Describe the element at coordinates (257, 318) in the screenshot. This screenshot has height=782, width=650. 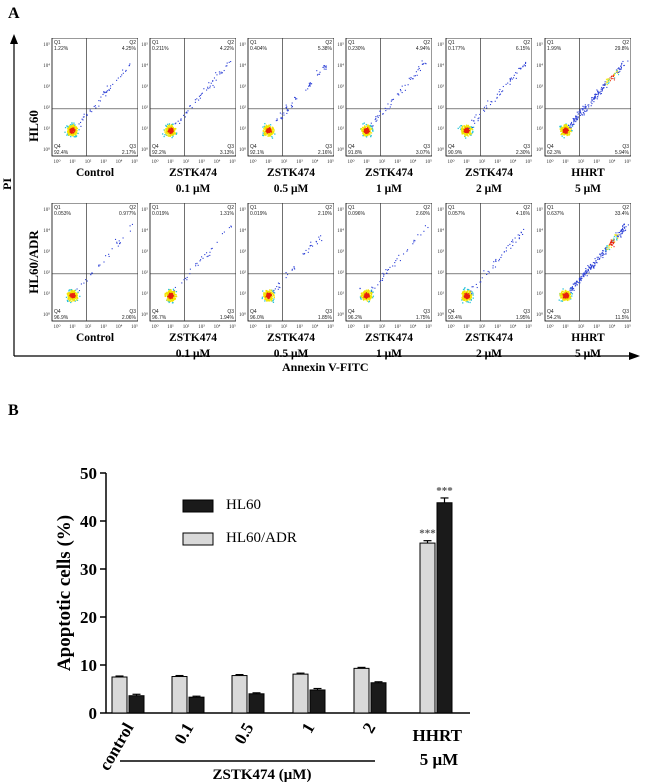
I see `q4-percent: 96.0%` at that location.